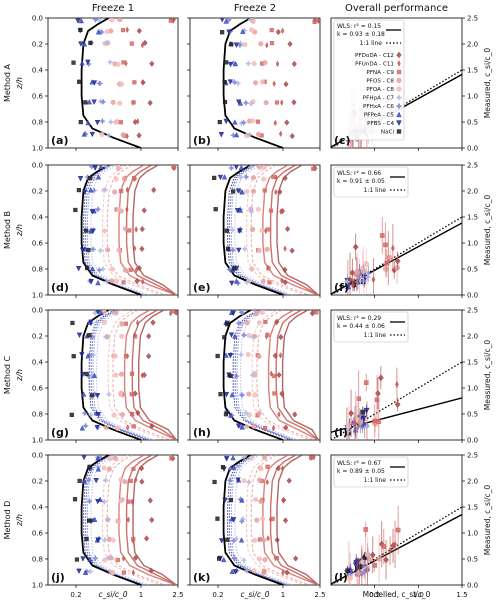 The image size is (499, 600). Describe the element at coordinates (37, 337) in the screenshot. I see `y-tick-label: 0.2` at that location.